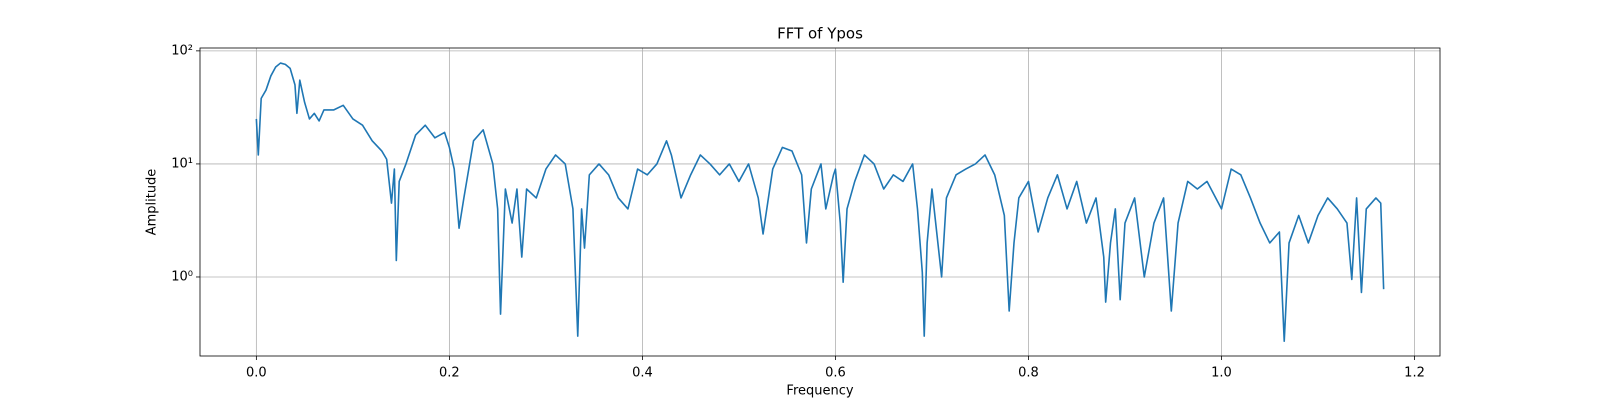 The height and width of the screenshot is (400, 1600). I want to click on x-tick-label: 0.6, so click(835, 373).